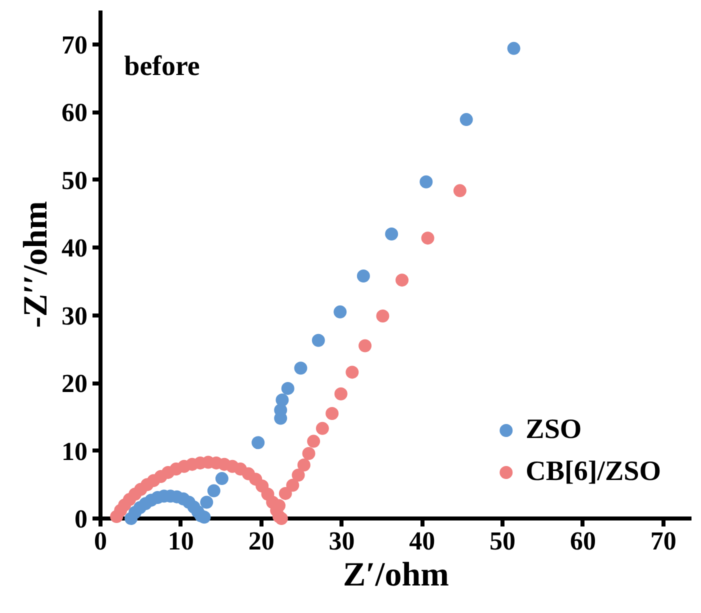 The image size is (701, 613). I want to click on y-tick-label: 40, so click(75, 248).